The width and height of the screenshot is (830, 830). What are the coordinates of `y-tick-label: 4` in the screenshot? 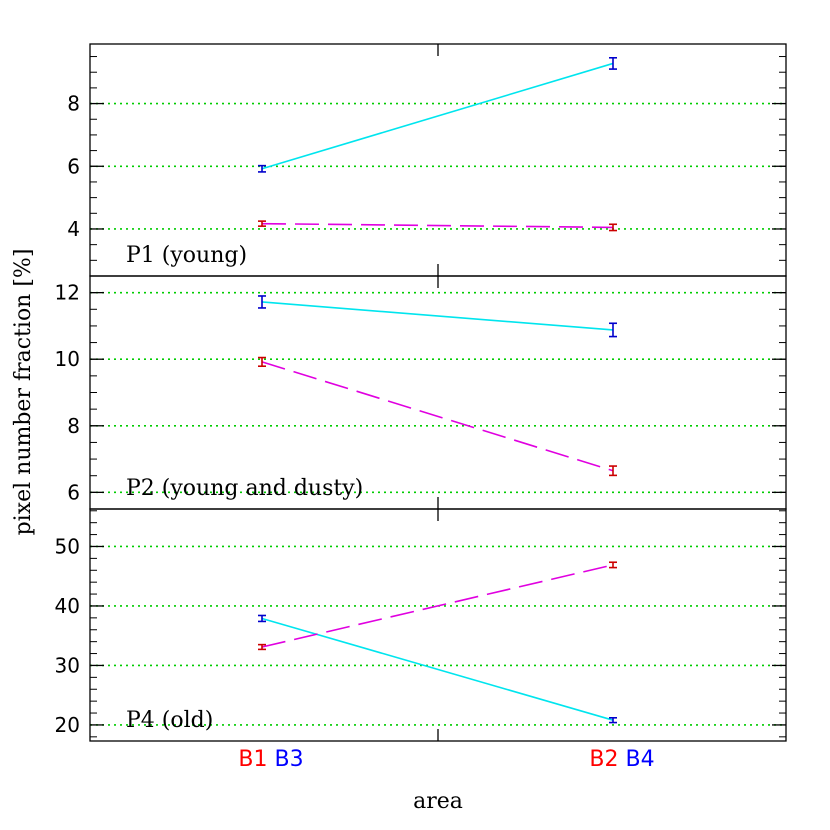 It's located at (73, 229).